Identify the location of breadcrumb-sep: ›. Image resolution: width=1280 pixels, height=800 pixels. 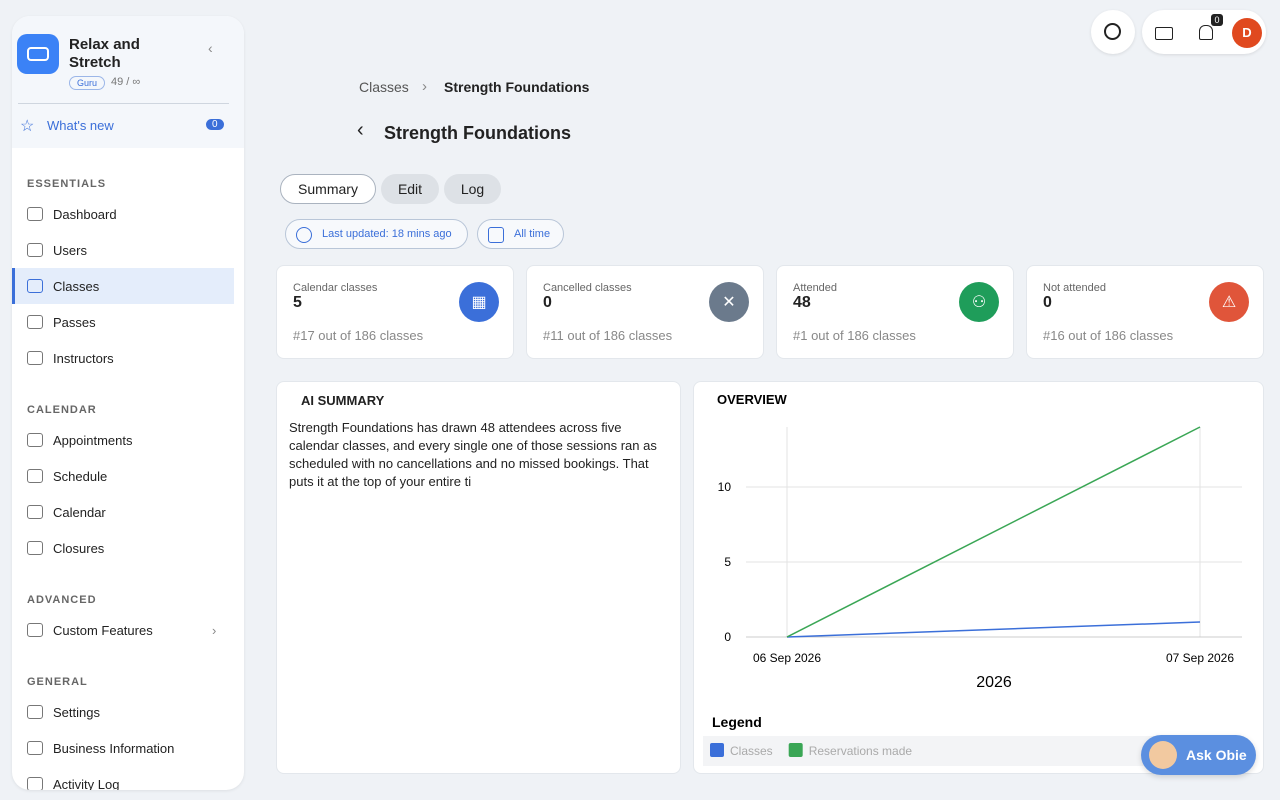
(424, 86).